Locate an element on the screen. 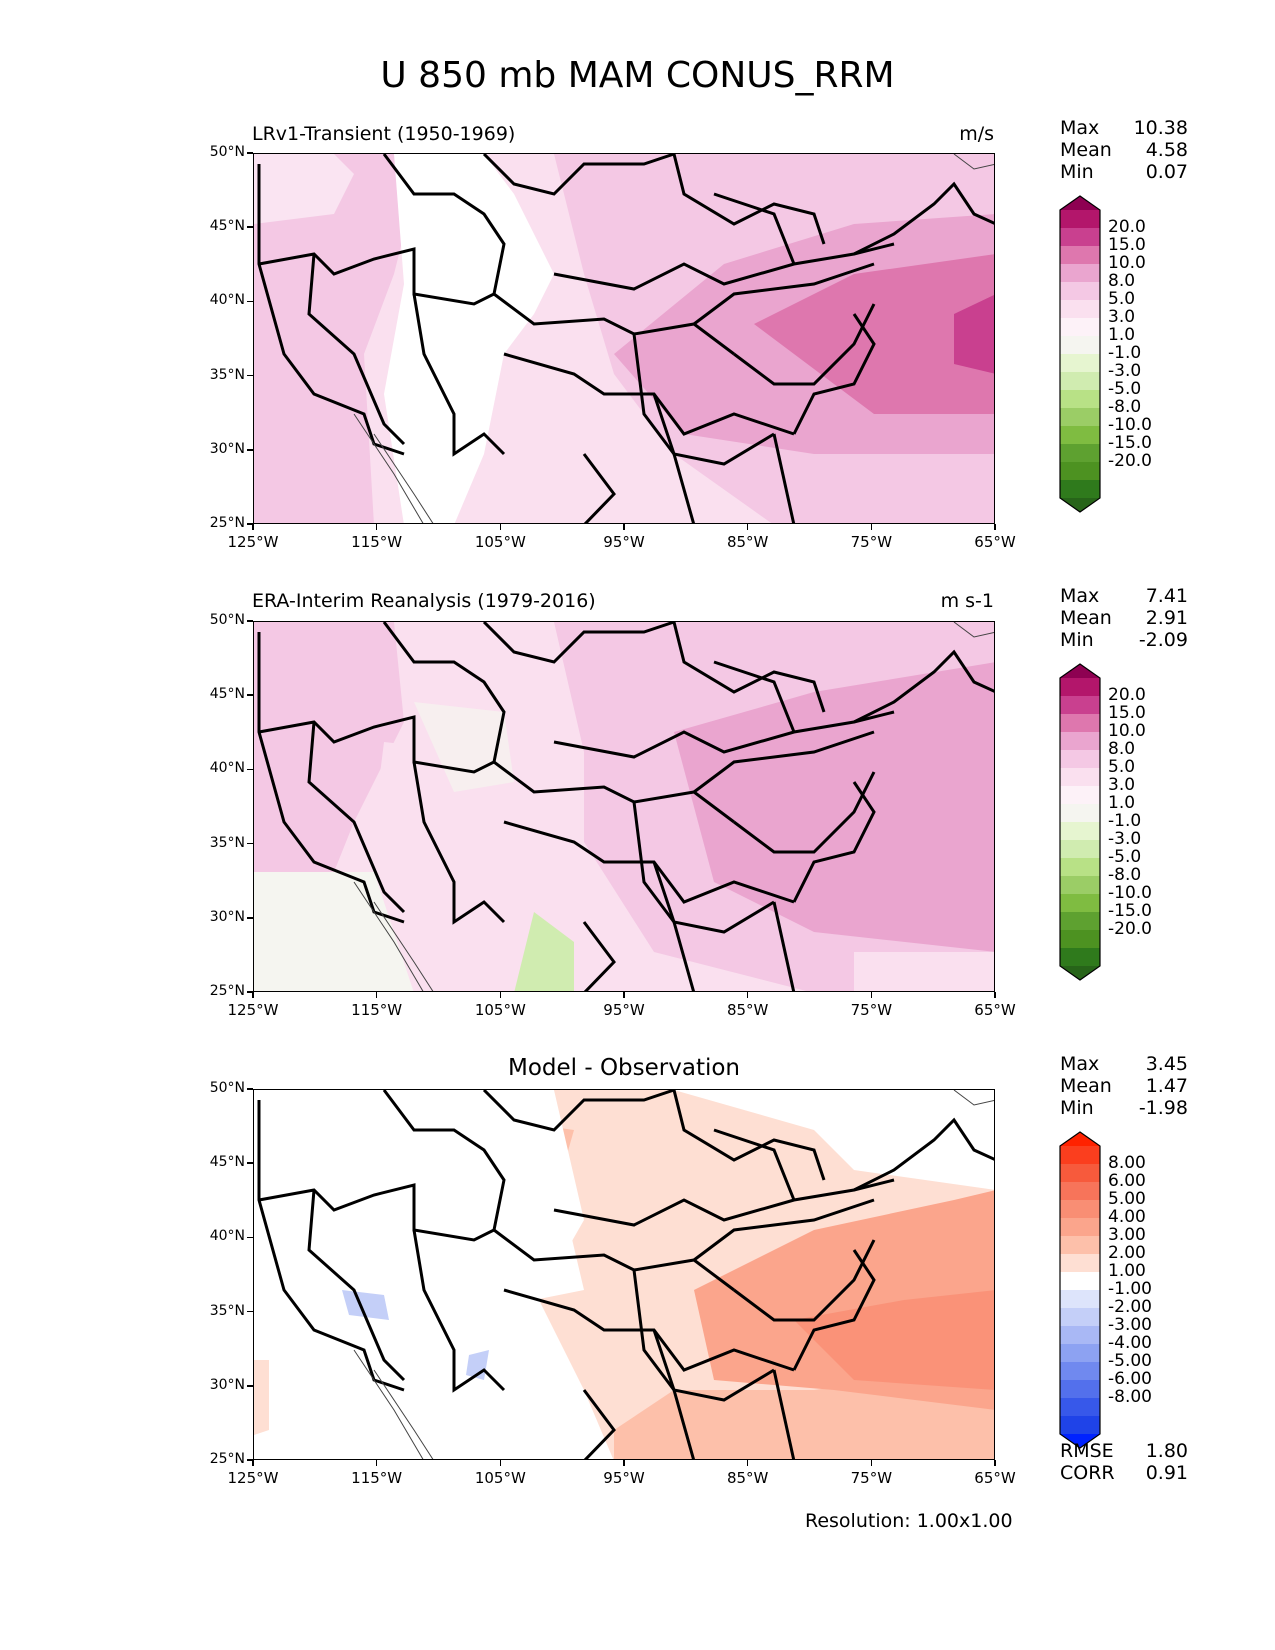  stat-min-value: -2.09 is located at coordinates (1163, 640).